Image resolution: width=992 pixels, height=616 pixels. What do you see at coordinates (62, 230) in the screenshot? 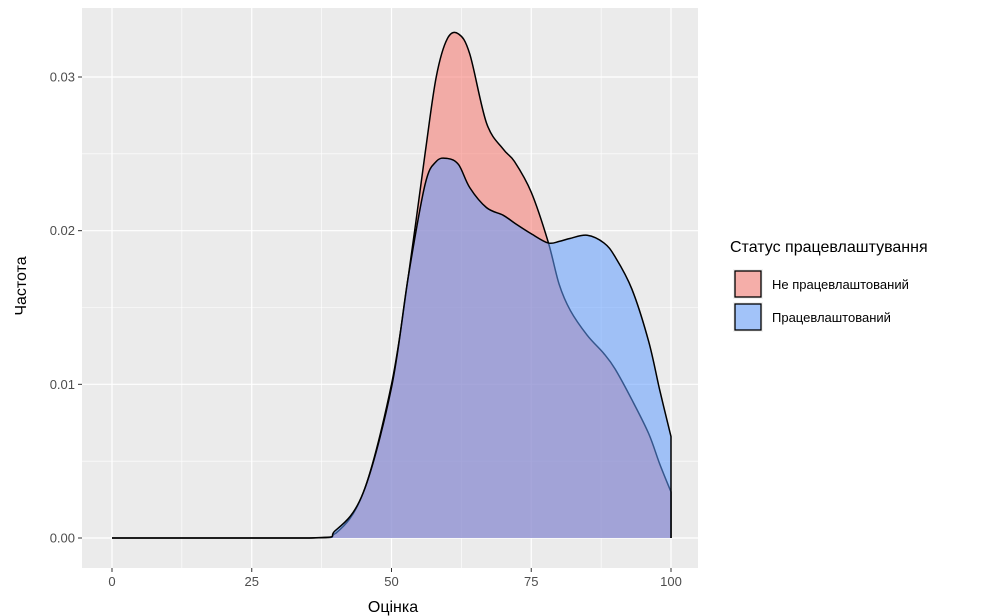
I see `y-tick-label: 0.02` at bounding box center [62, 230].